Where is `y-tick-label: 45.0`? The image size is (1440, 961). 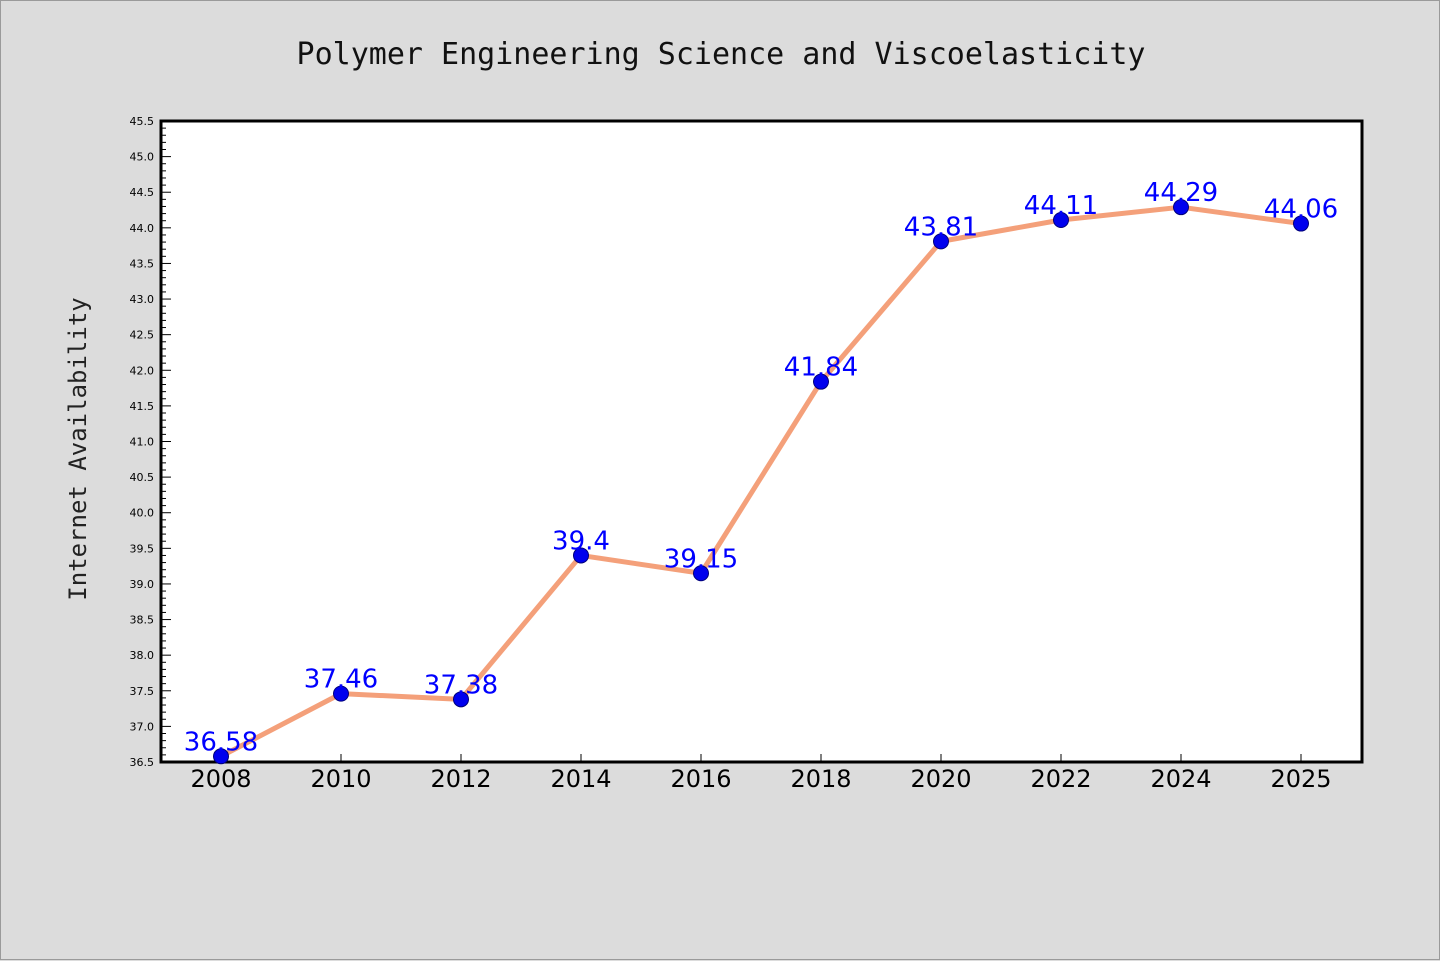 y-tick-label: 45.0 is located at coordinates (142, 157).